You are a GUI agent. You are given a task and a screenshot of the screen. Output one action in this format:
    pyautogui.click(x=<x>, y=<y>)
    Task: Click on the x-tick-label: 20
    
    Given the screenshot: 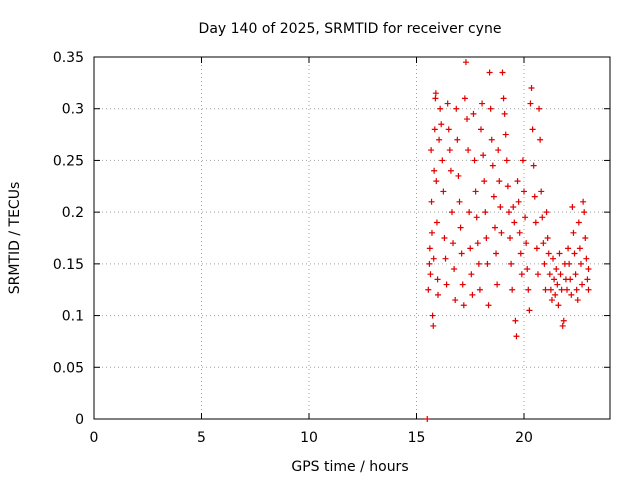 What is the action you would take?
    pyautogui.click(x=524, y=438)
    